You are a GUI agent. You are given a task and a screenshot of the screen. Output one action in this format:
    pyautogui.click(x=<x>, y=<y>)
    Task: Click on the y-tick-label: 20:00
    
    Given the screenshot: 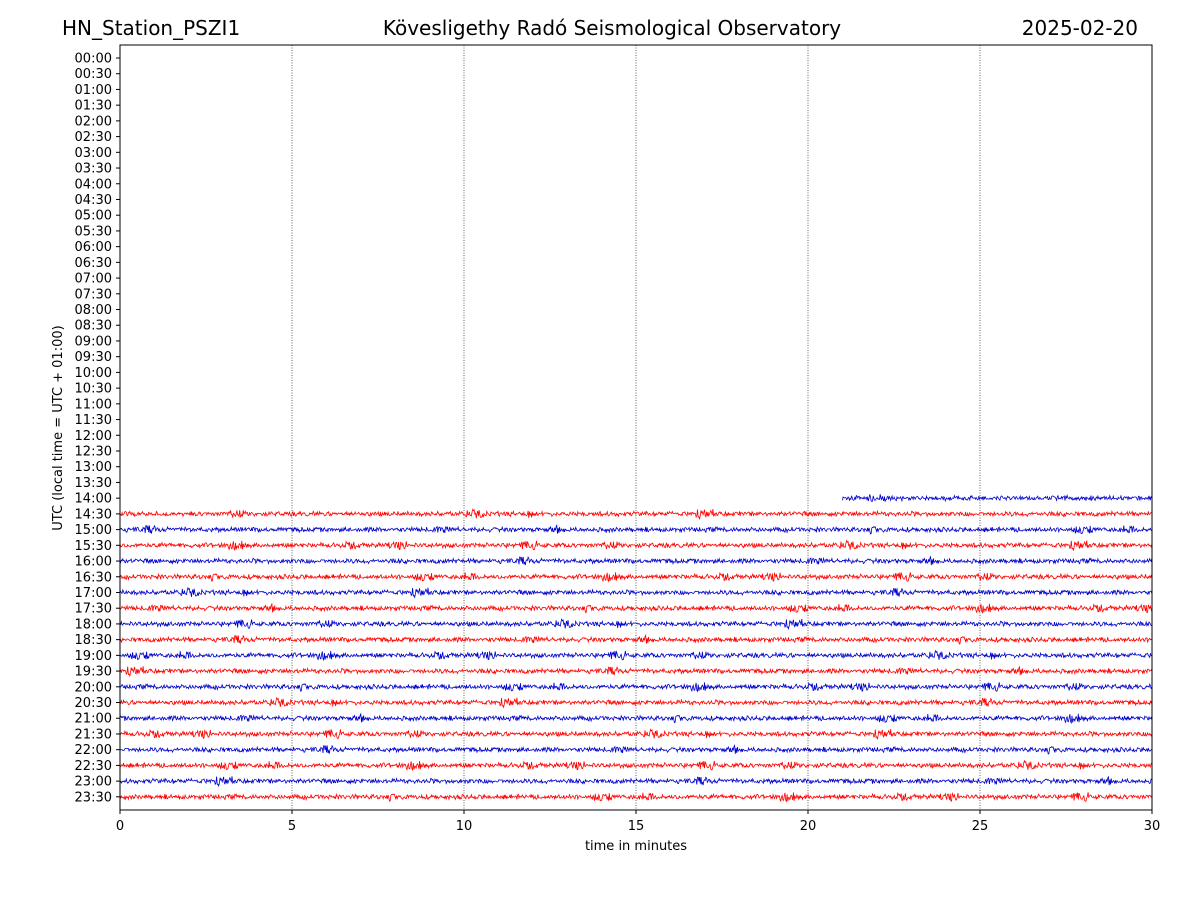 What is the action you would take?
    pyautogui.click(x=93, y=687)
    